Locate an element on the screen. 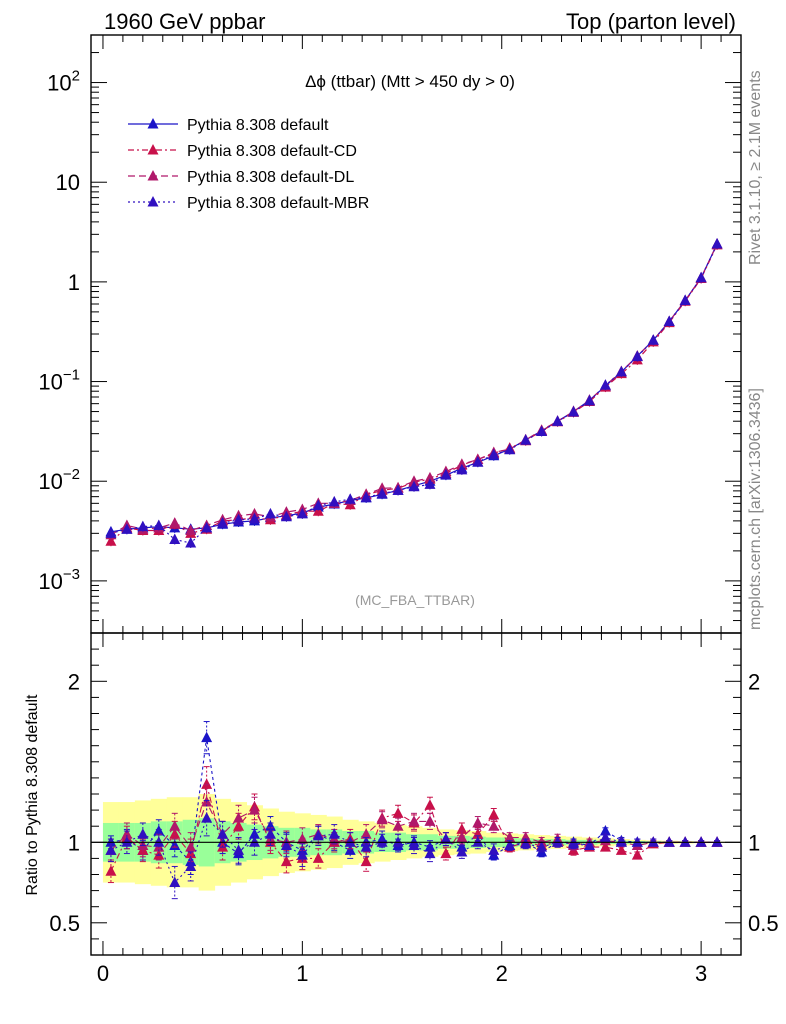 This screenshot has height=1024, width=786. ratio-tick-label-left: 1 is located at coordinates (74, 842).